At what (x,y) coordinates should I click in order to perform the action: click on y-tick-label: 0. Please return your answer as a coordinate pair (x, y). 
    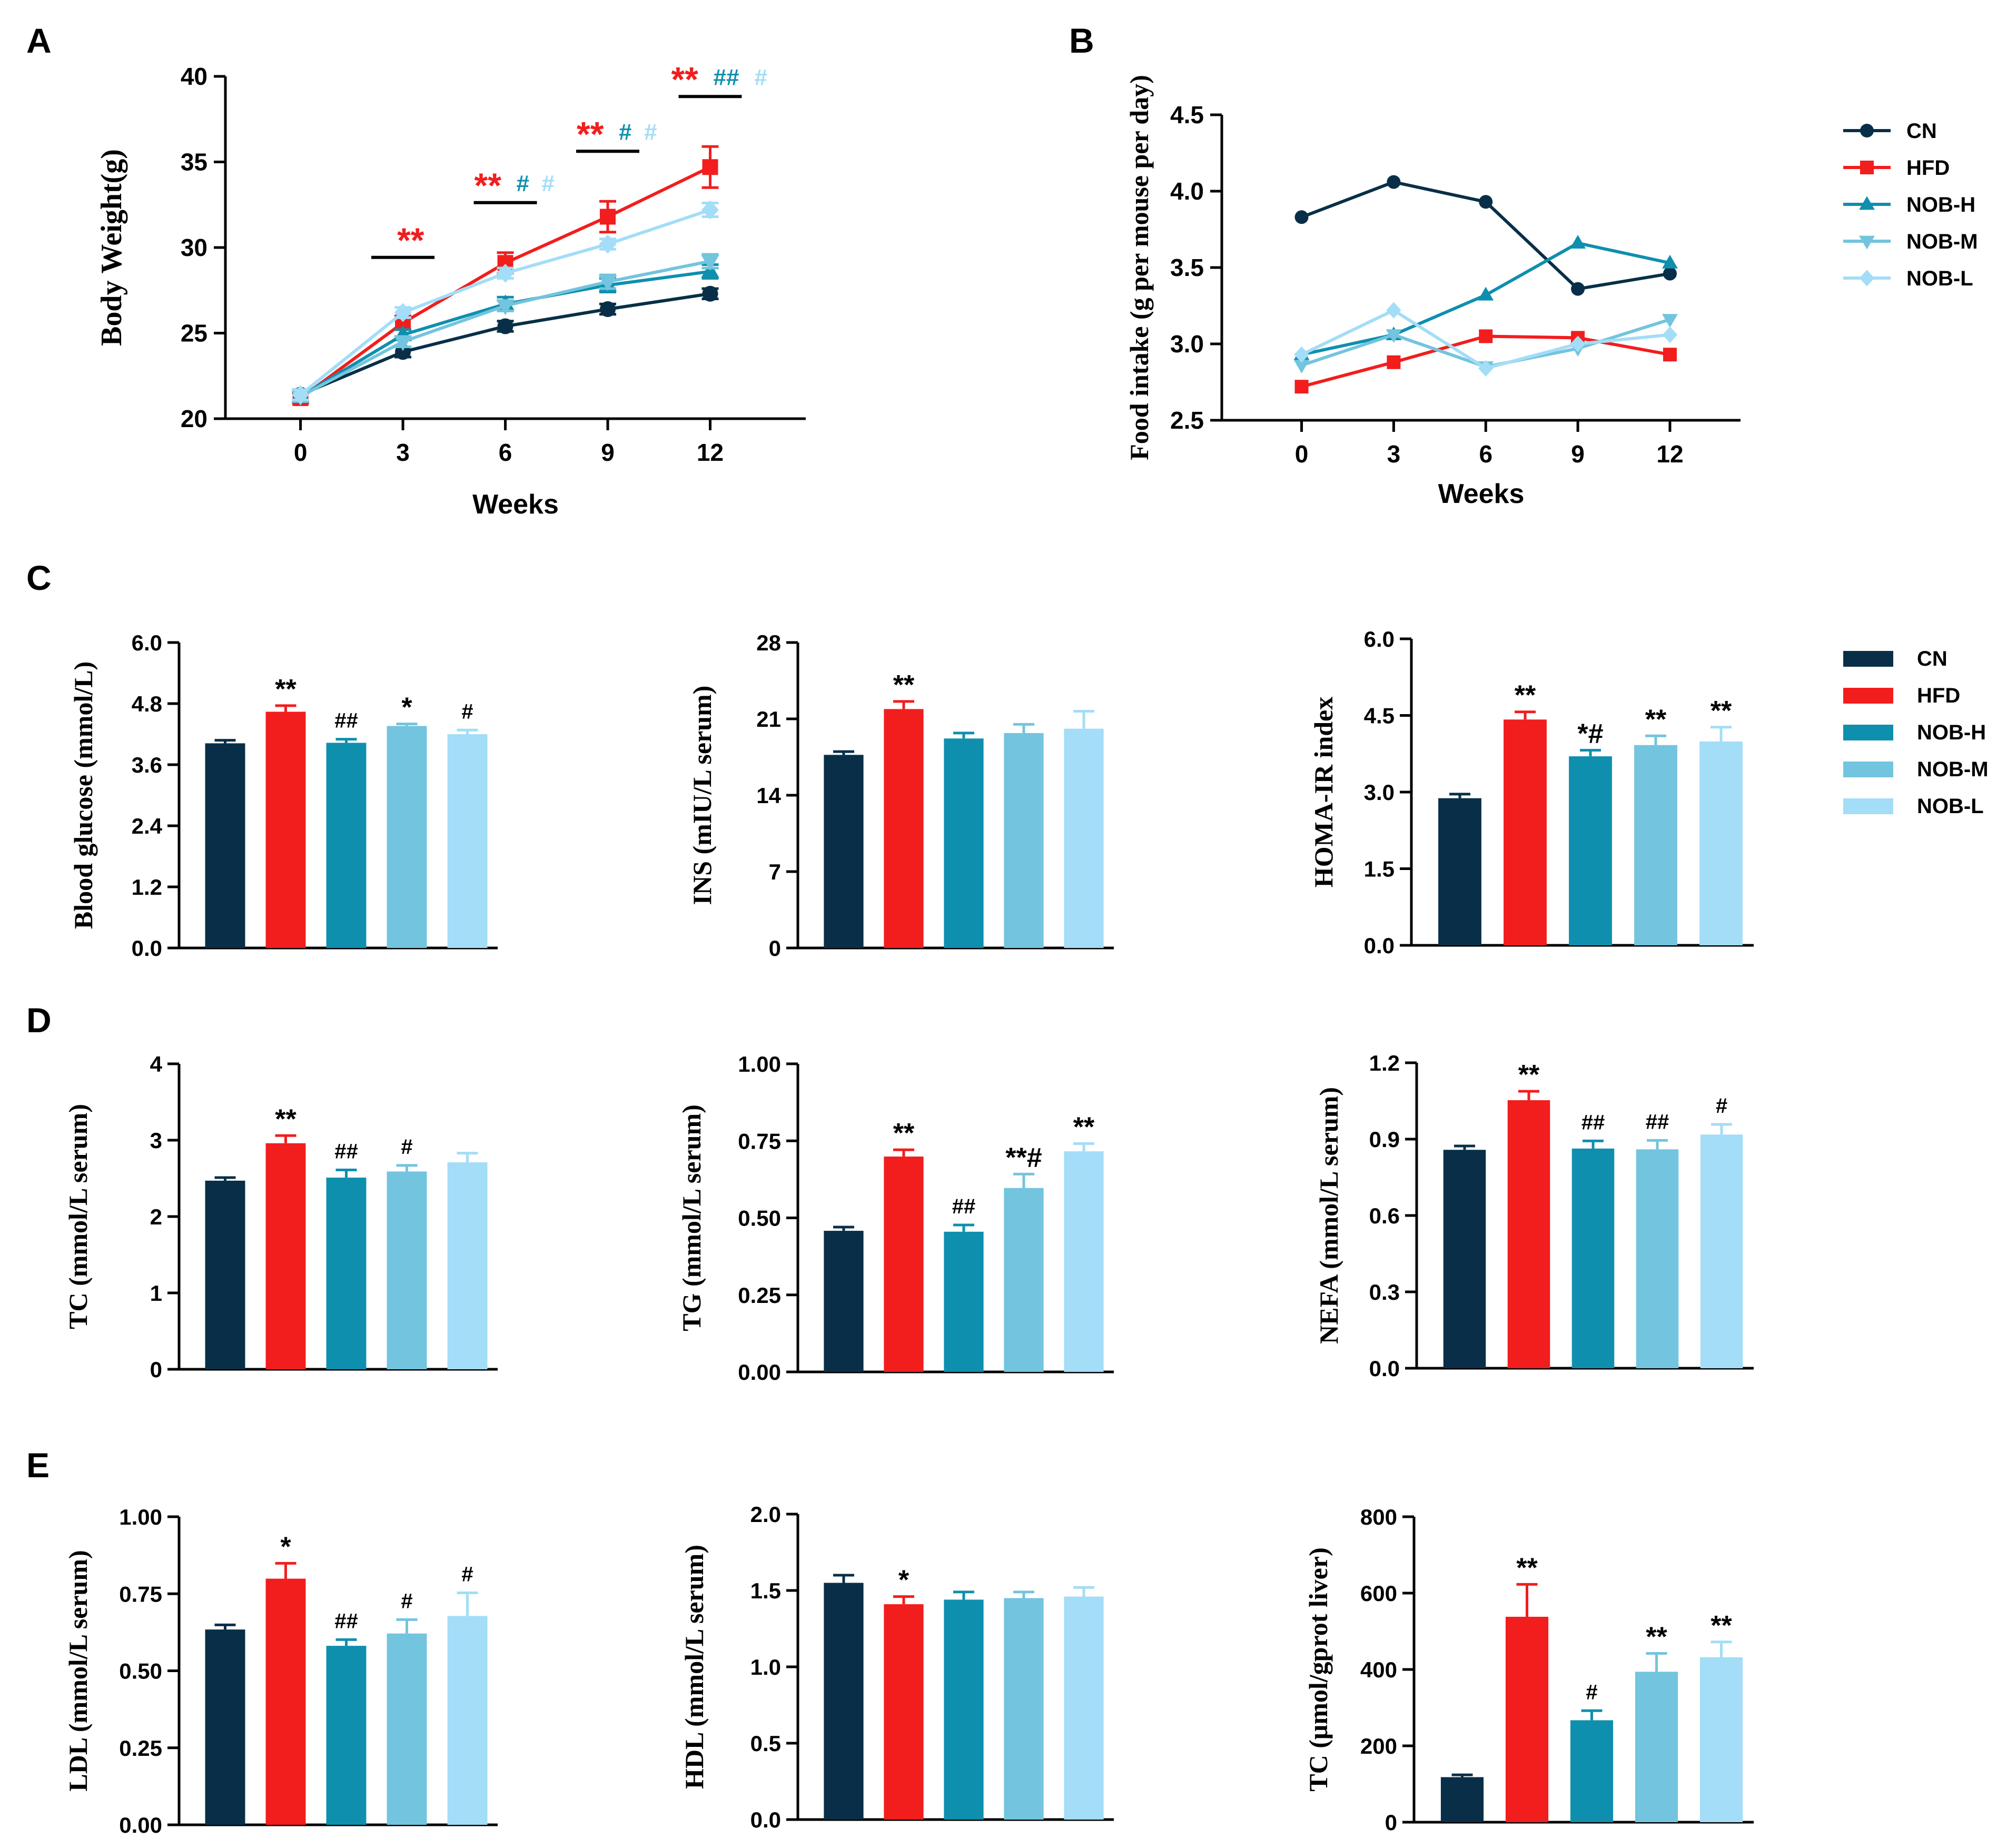
    Looking at the image, I should click on (156, 1369).